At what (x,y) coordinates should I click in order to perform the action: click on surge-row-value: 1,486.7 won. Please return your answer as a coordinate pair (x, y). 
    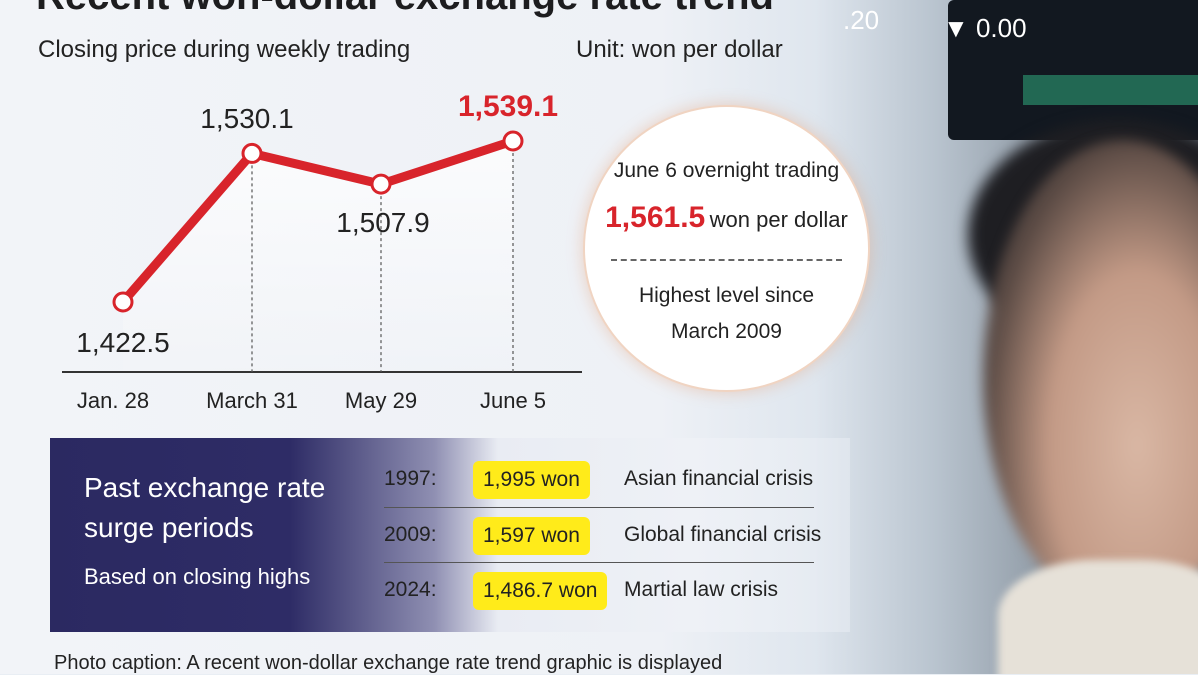
    Looking at the image, I should click on (540, 591).